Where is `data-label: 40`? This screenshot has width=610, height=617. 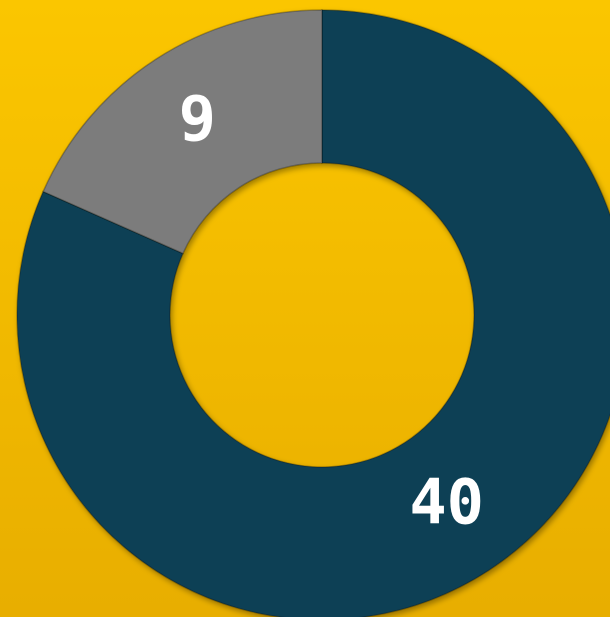
data-label: 40 is located at coordinates (446, 502).